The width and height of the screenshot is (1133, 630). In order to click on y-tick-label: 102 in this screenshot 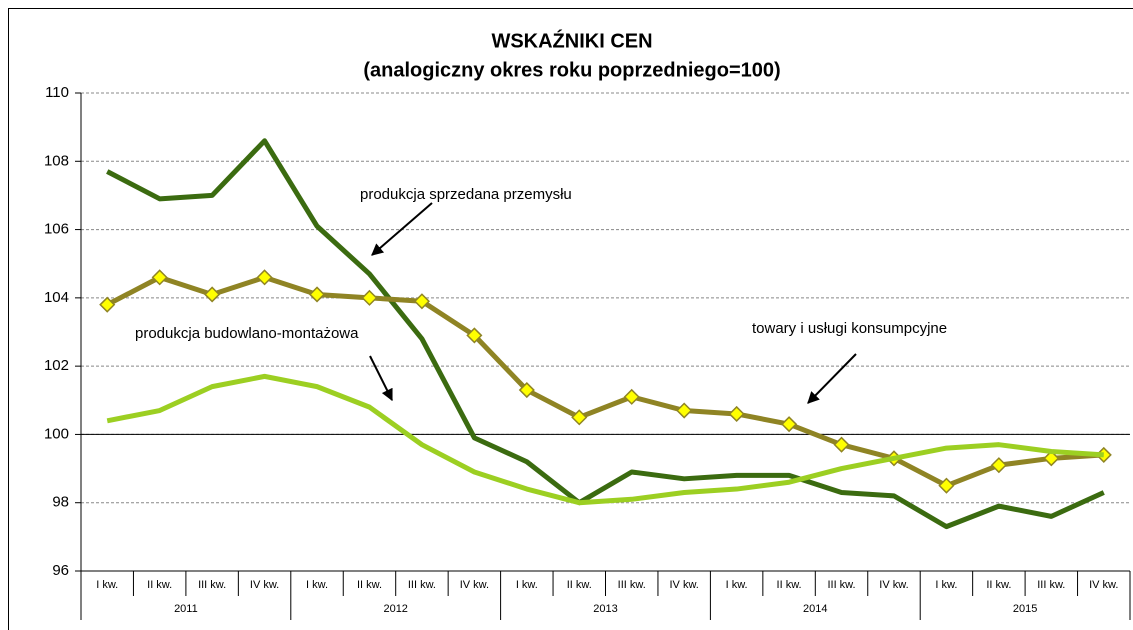, I will do `click(56, 365)`.